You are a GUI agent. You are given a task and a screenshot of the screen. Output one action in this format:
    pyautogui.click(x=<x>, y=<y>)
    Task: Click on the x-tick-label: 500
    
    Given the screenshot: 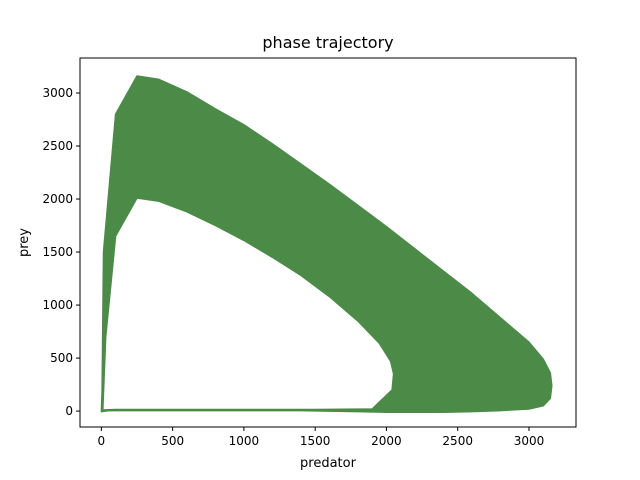 What is the action you would take?
    pyautogui.click(x=172, y=441)
    